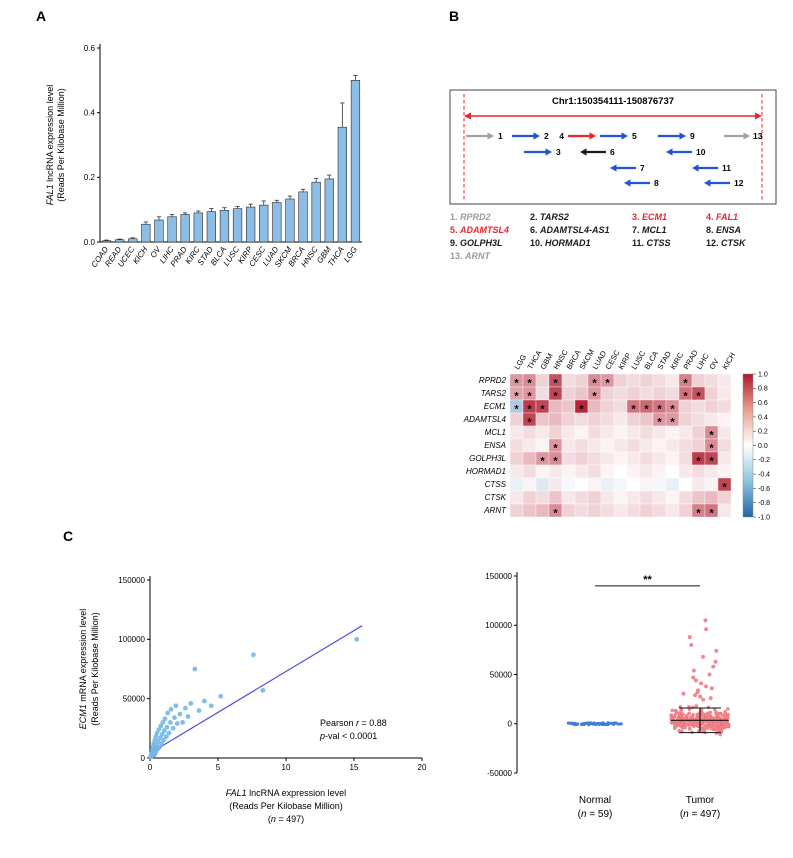 This screenshot has height=858, width=793. Describe the element at coordinates (739, 183) in the screenshot. I see `gene-arrow-number: 12` at that location.